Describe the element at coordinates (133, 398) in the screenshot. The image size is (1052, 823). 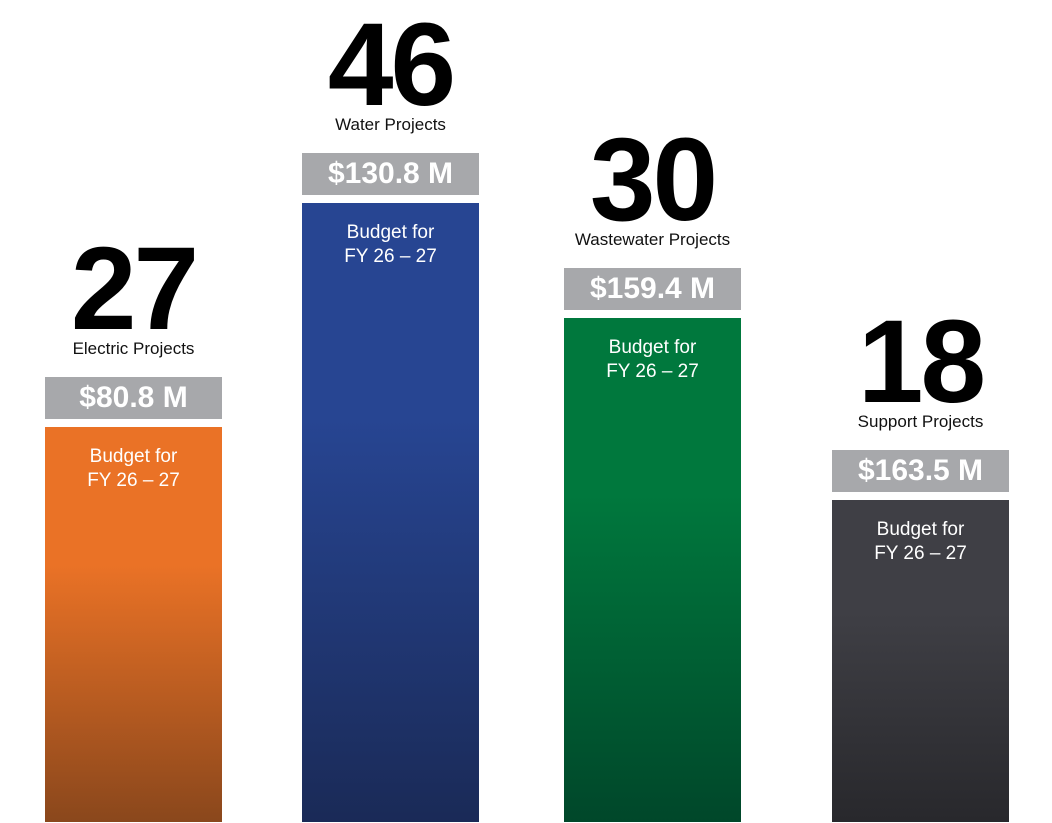
I see `budget-amount: $80.8 M` at that location.